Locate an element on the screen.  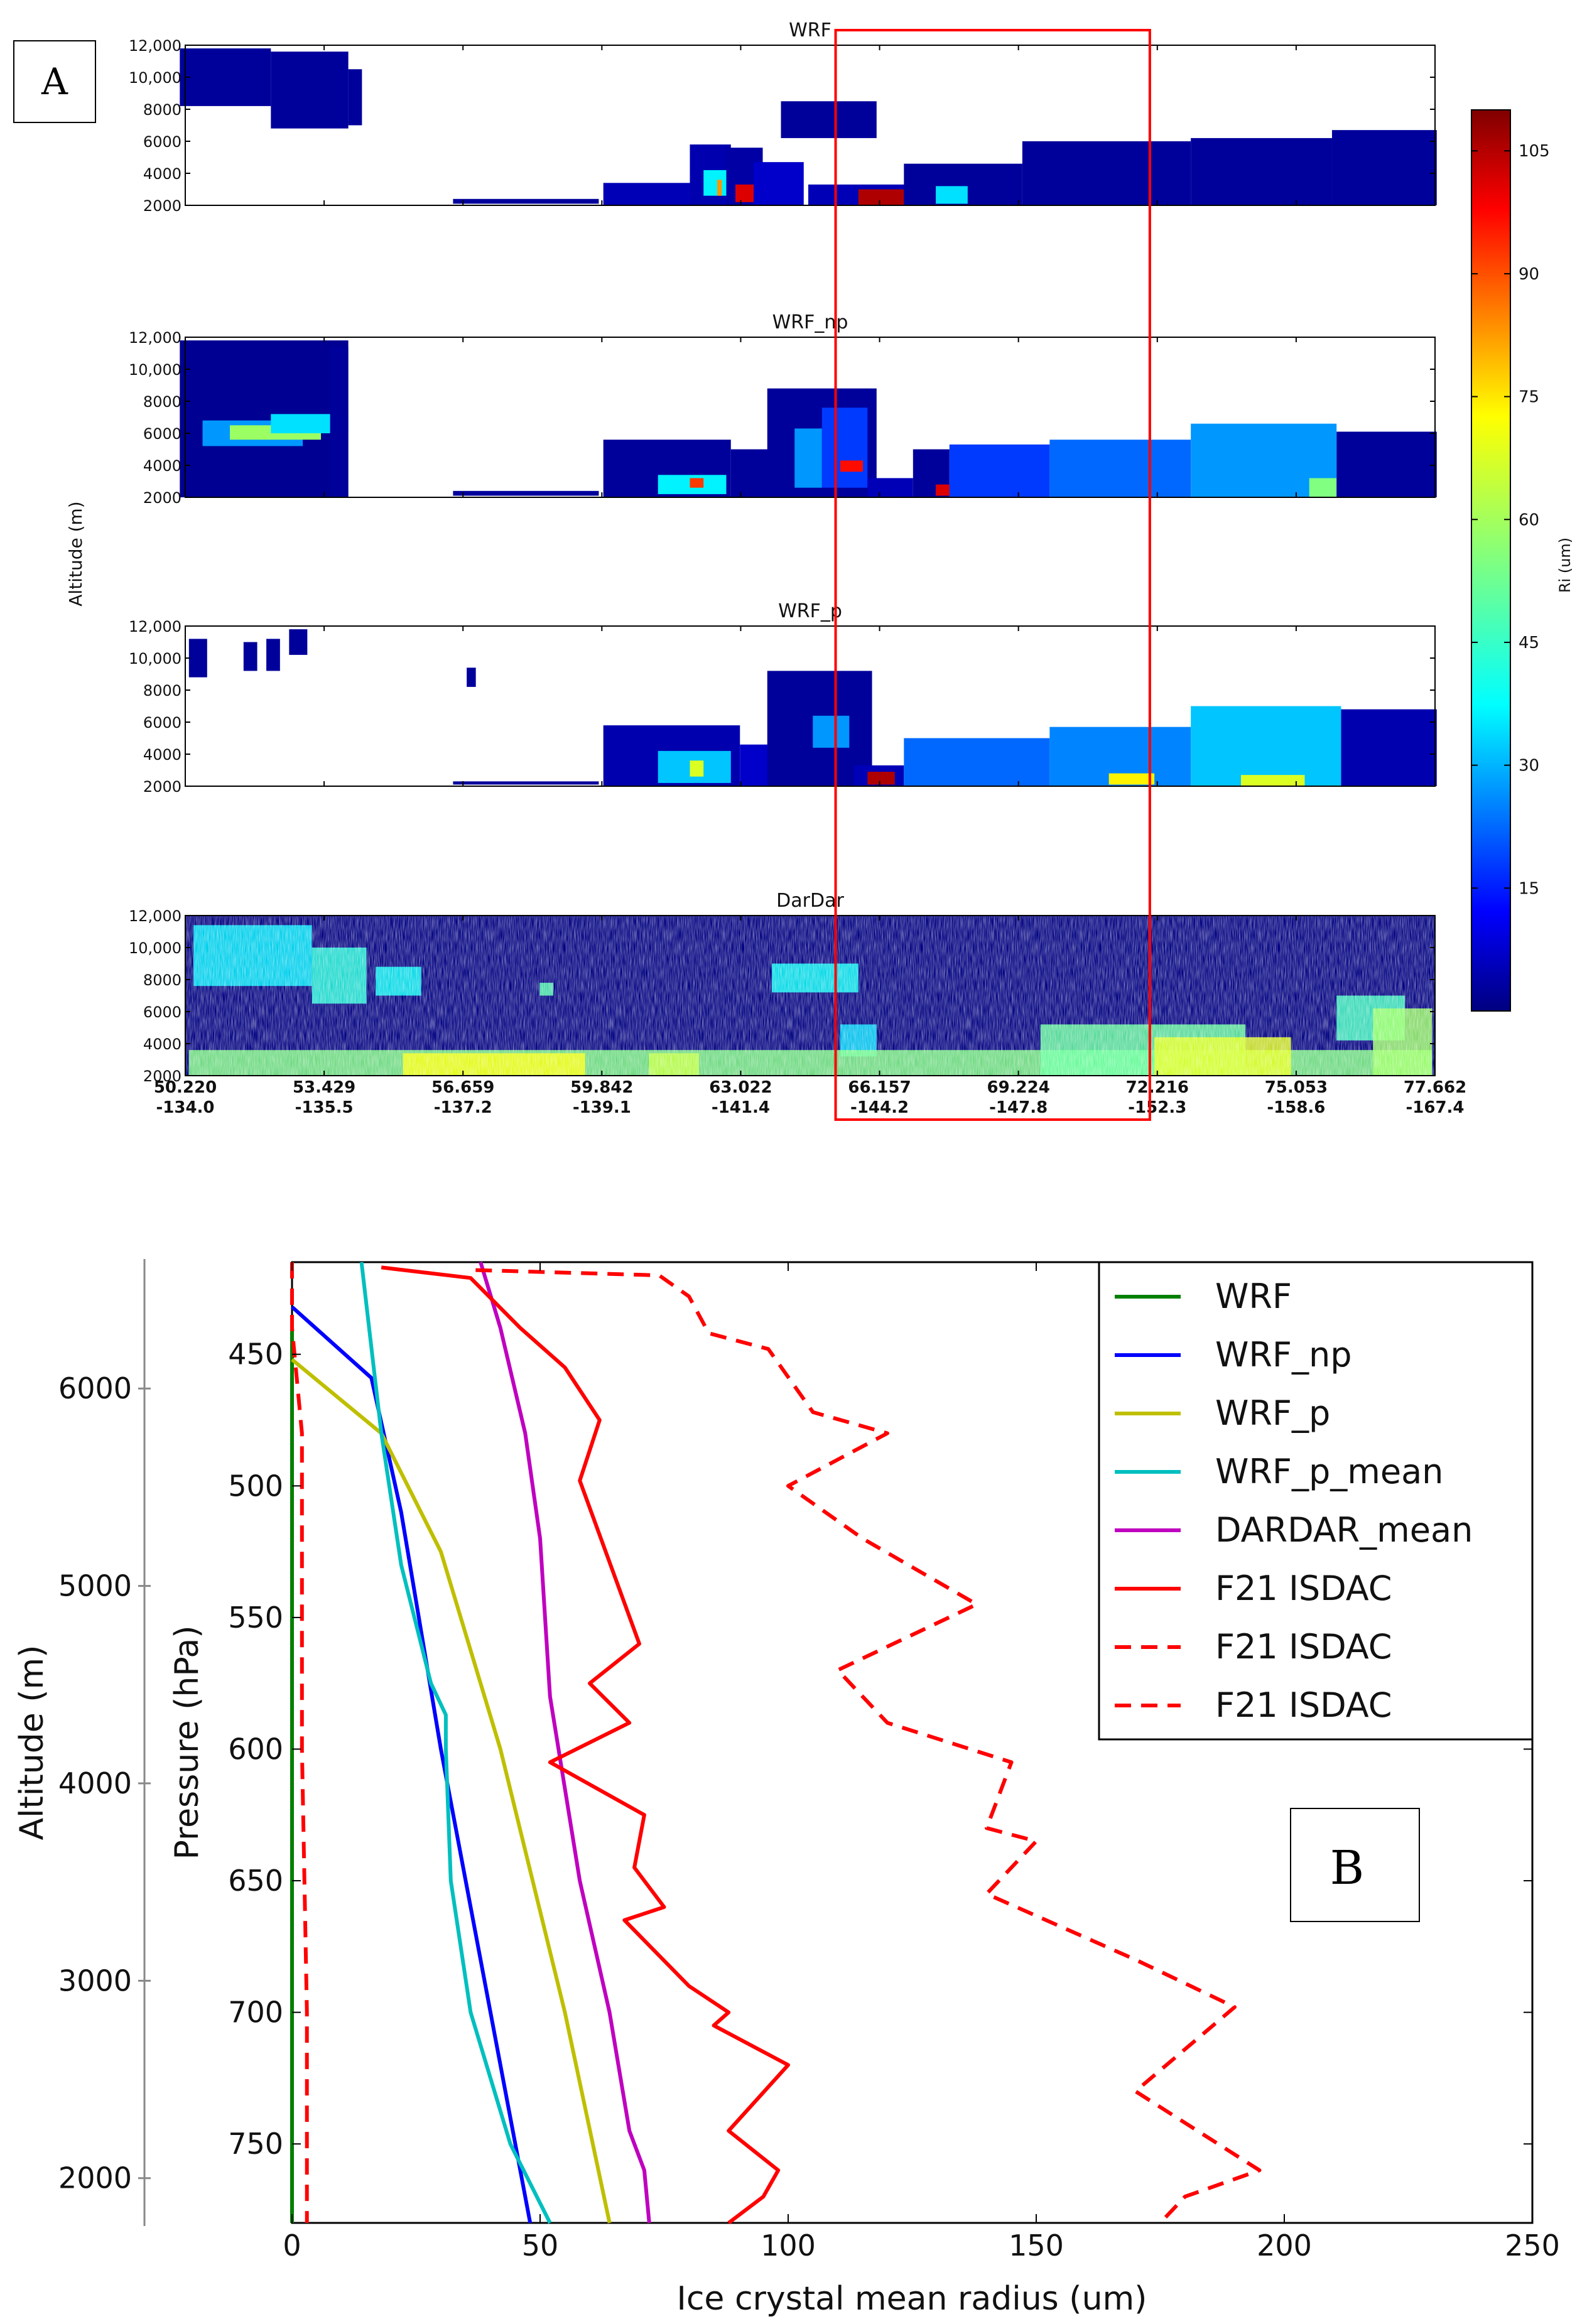
x-tick-lat: 75.053 is located at coordinates (1296, 1087).